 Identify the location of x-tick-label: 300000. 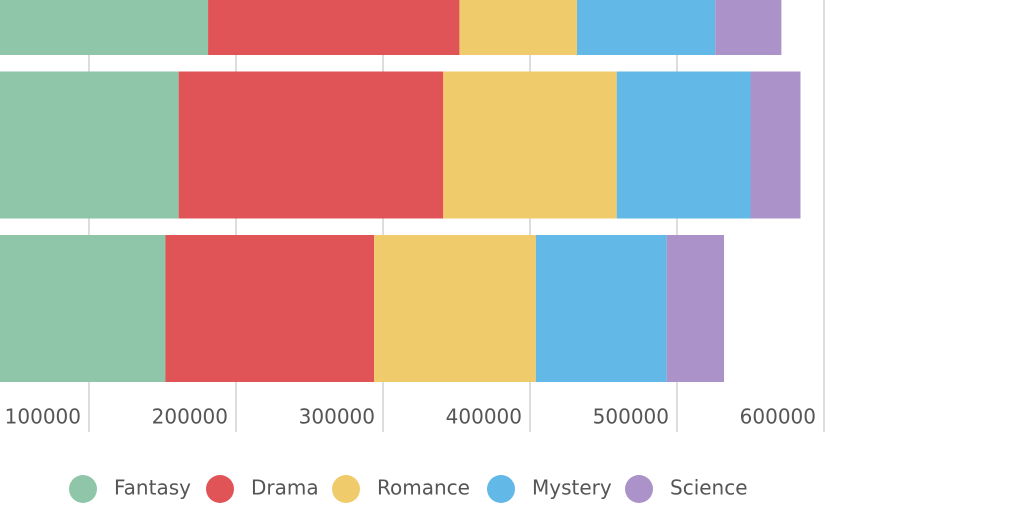
(337, 417).